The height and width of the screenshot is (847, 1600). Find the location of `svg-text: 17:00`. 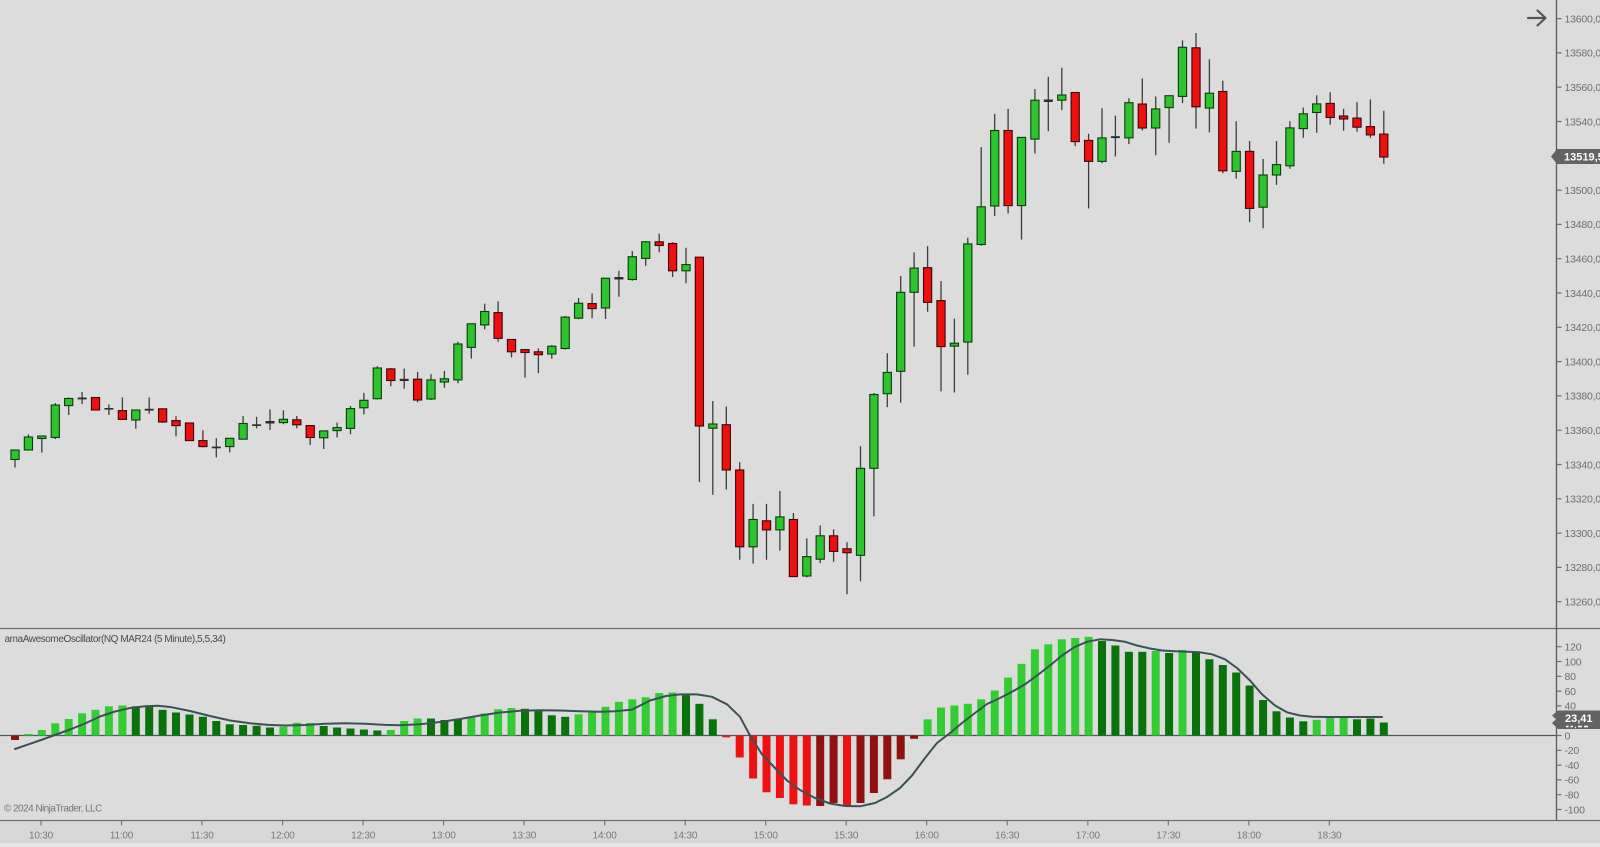

svg-text: 17:00 is located at coordinates (1088, 836).